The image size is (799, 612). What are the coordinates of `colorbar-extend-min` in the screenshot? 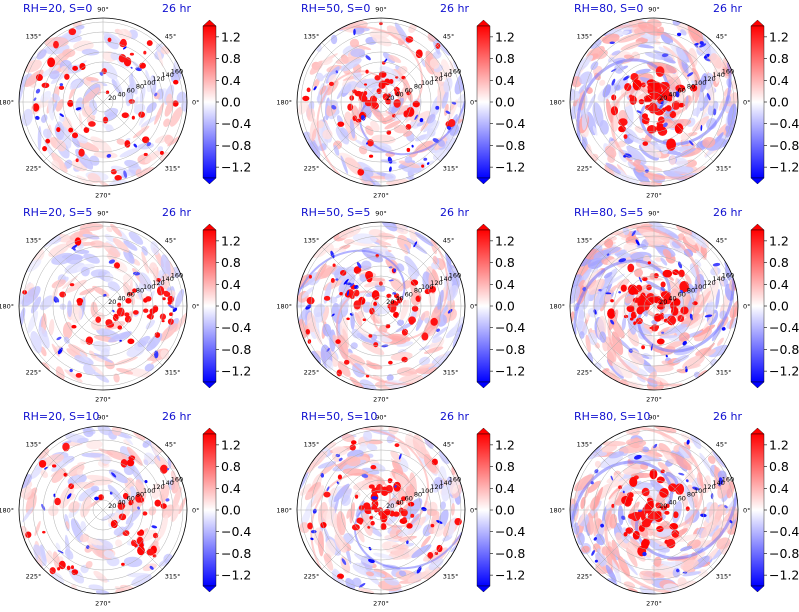 It's located at (483, 385).